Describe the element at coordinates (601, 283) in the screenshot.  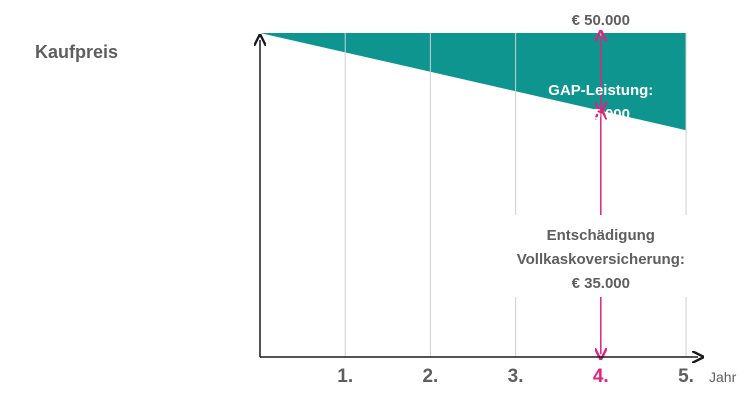
I see `compensation-value: € 35.000` at that location.